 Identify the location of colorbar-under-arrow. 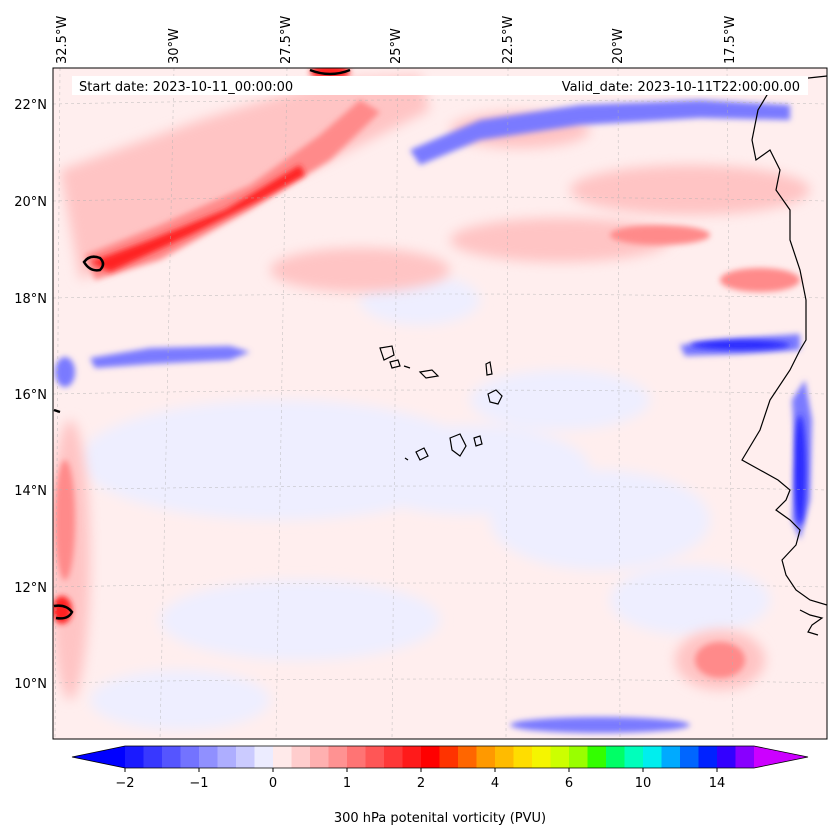
(98, 757).